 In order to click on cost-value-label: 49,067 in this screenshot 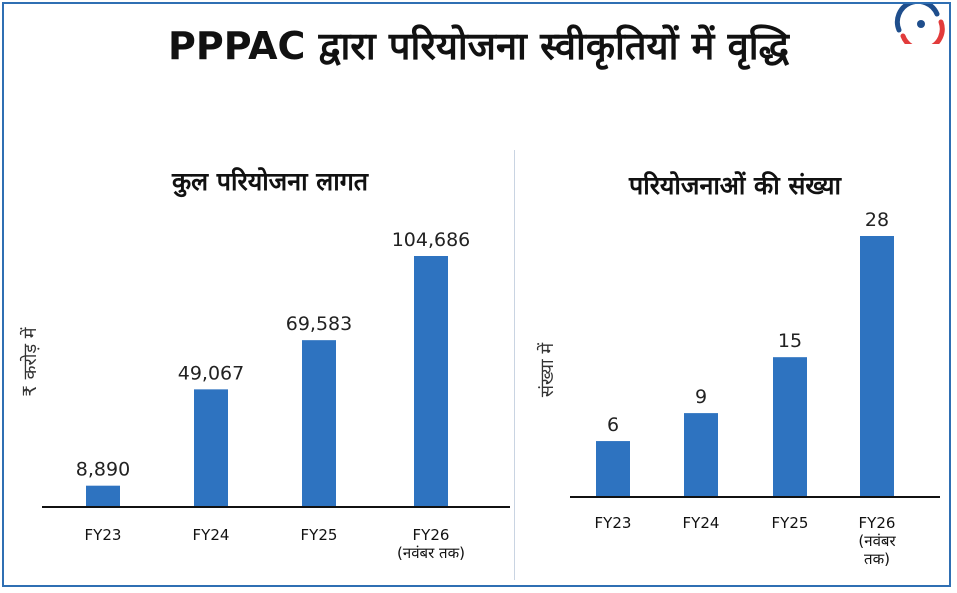, I will do `click(211, 373)`.